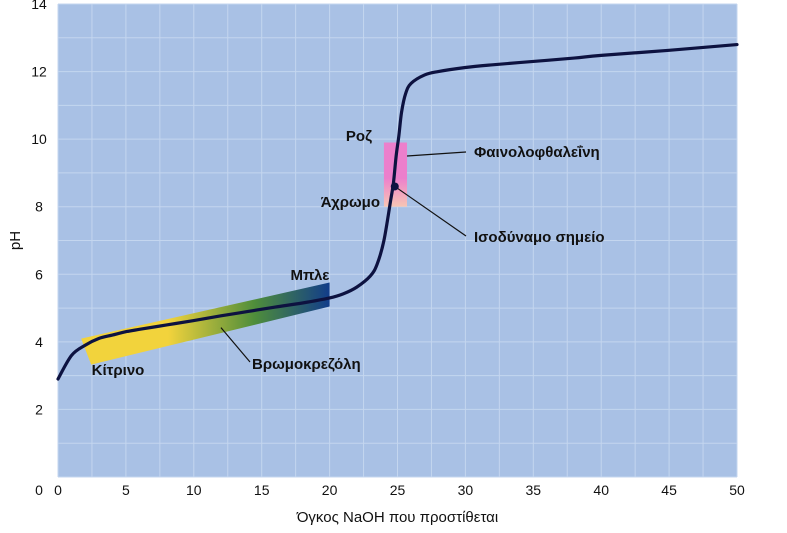 The width and height of the screenshot is (787, 533). I want to click on y-tick-label: 4, so click(39, 342).